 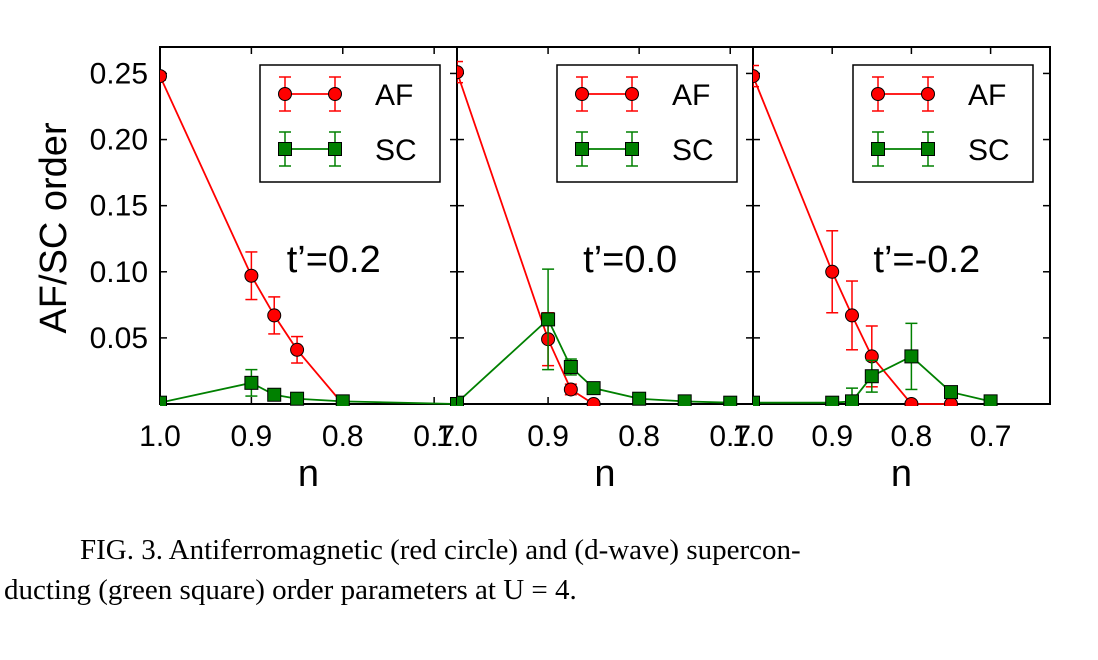 What do you see at coordinates (54, 228) in the screenshot?
I see `y-axis-label: AF/SC order` at bounding box center [54, 228].